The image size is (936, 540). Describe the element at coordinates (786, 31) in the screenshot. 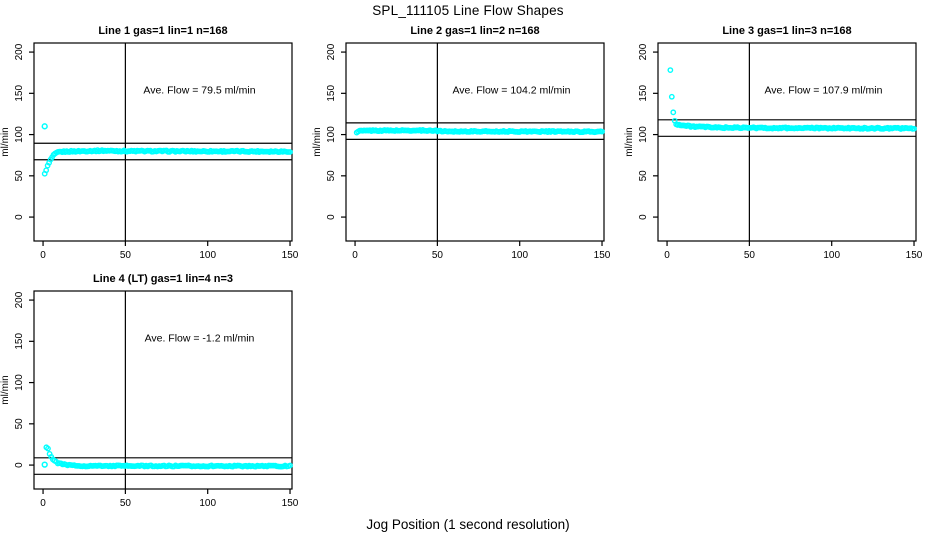

I see `subplot-title: Line 3 gas=1 lin=3 n=168` at that location.